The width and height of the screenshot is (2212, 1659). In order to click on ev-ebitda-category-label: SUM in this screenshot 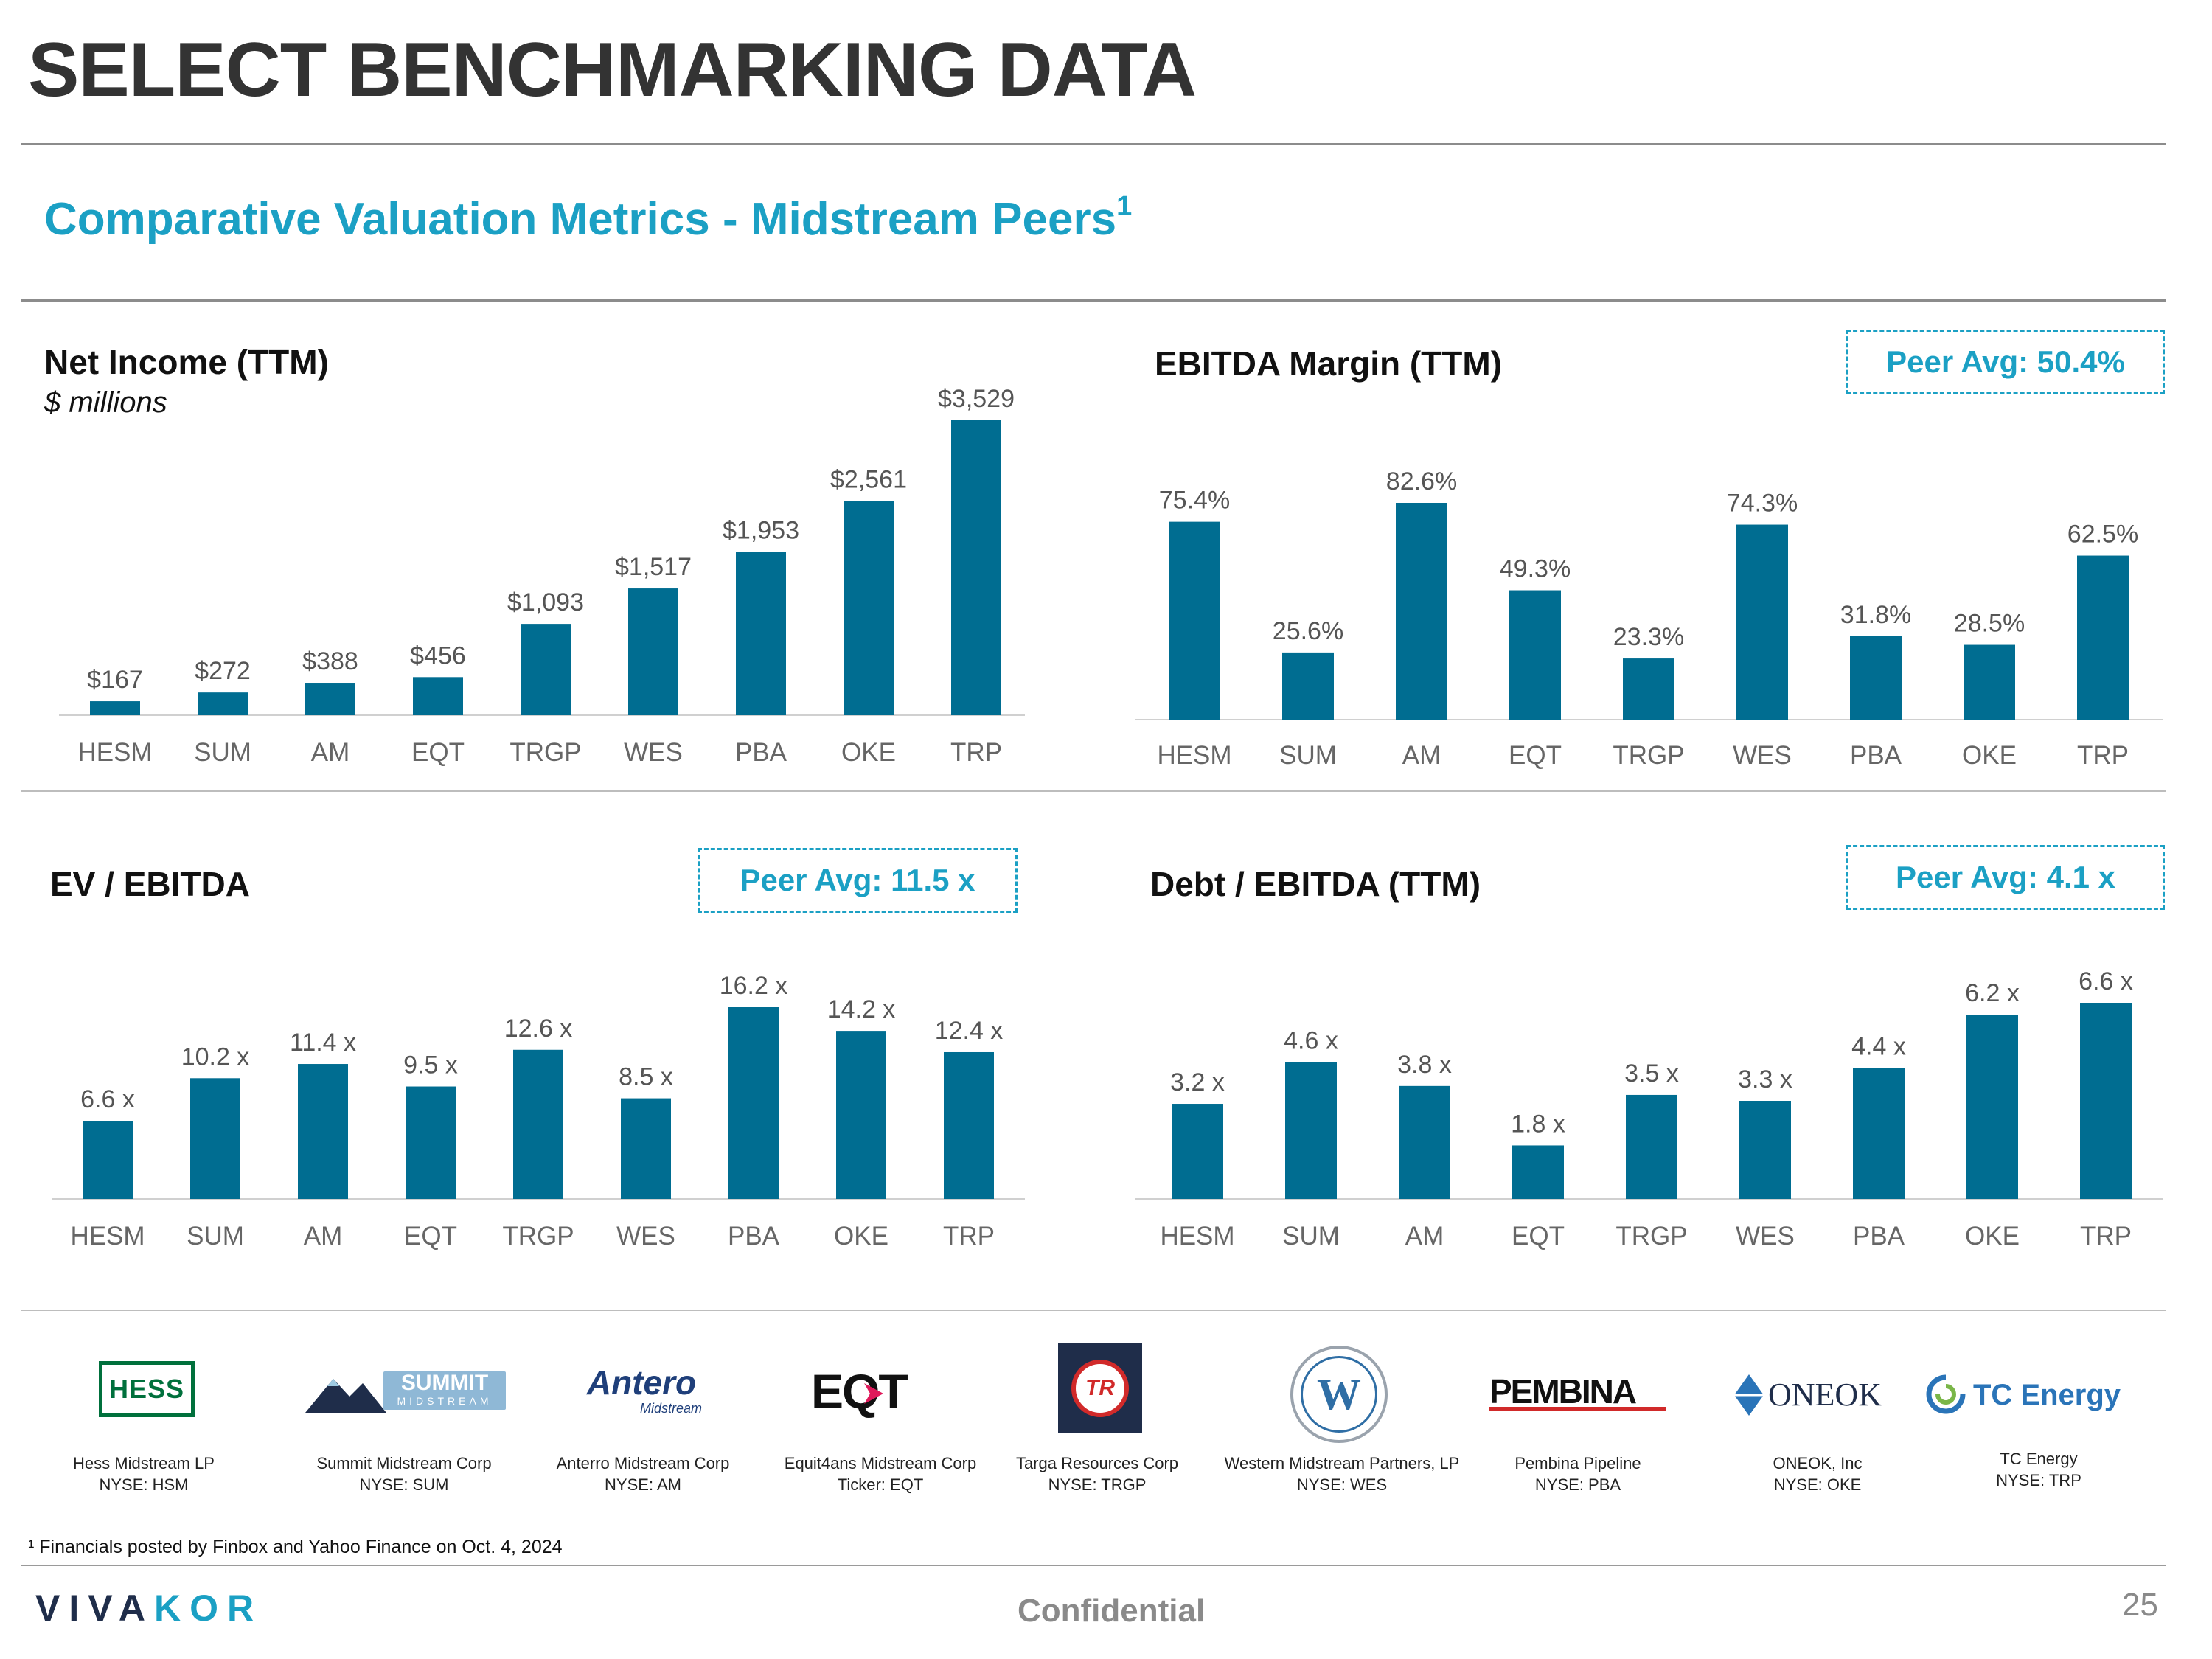, I will do `click(215, 1236)`.